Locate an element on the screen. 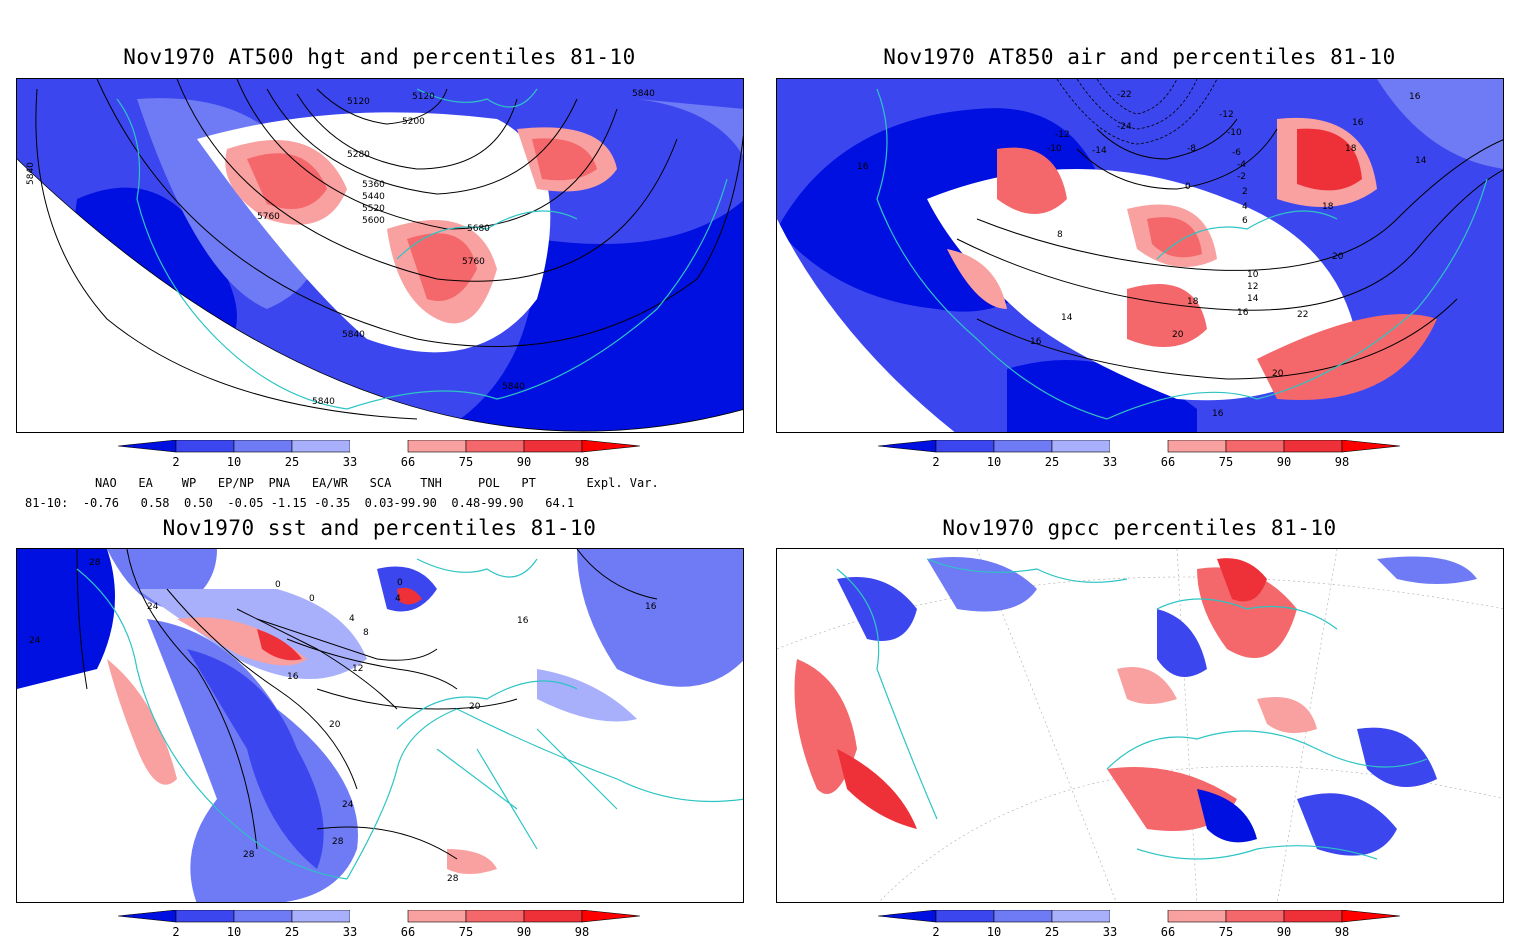  panel-title-hgt: Nov1970 AT500 hgt and percentiles 81-10 is located at coordinates (379, 57).